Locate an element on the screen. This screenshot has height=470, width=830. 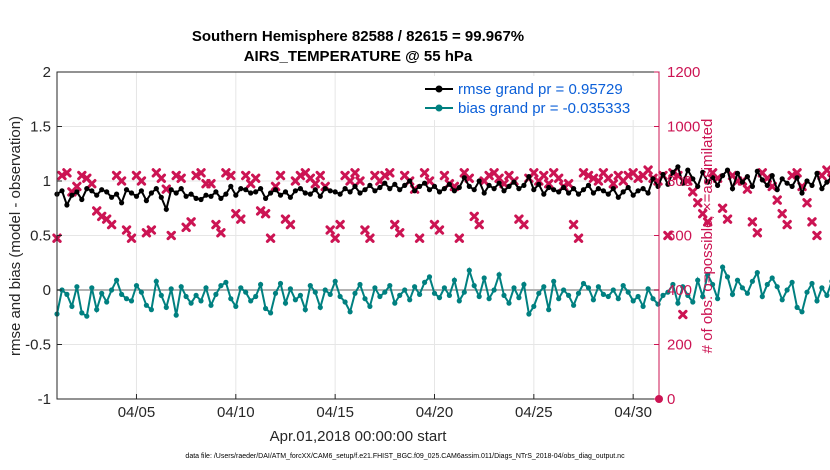
y-tick-label: 0.5 is located at coordinates (40, 236).